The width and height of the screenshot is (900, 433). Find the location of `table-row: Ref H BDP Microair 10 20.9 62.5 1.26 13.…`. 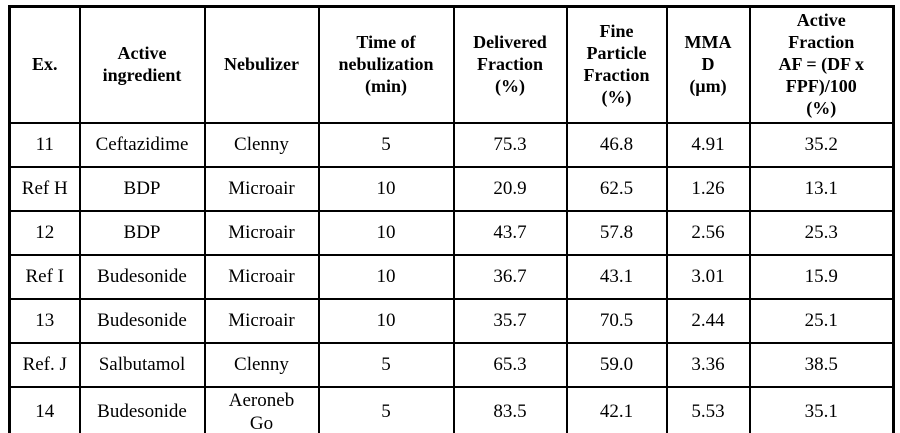

table-row: Ref H BDP Microair 10 20.9 62.5 1.26 13.… is located at coordinates (451, 189).